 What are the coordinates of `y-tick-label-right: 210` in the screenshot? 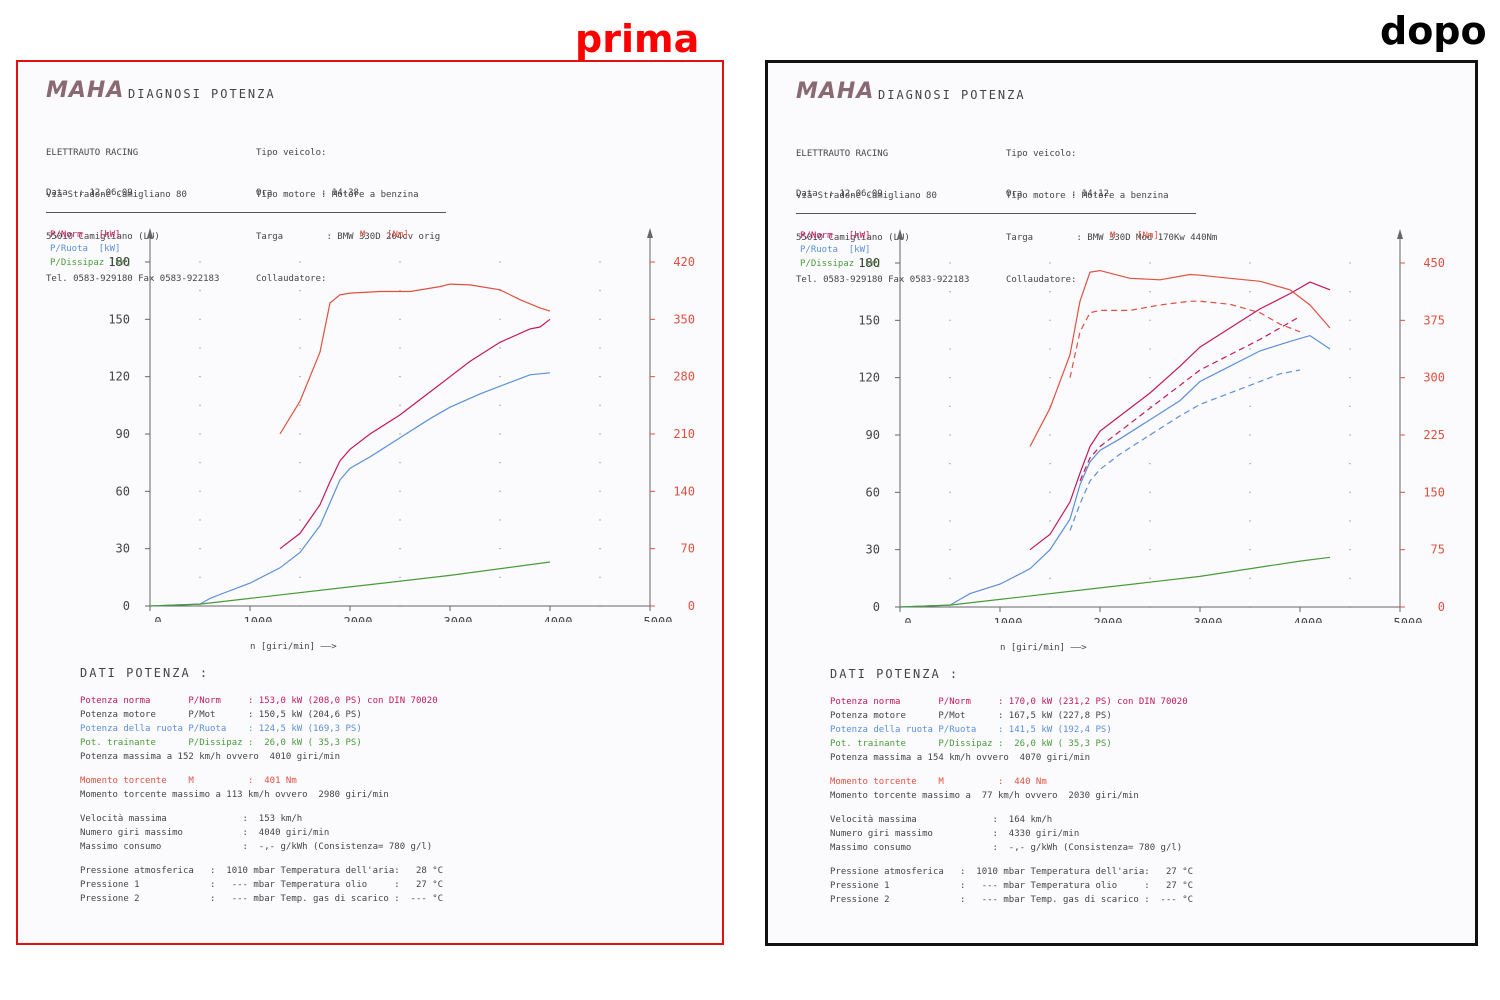 It's located at (684, 434).